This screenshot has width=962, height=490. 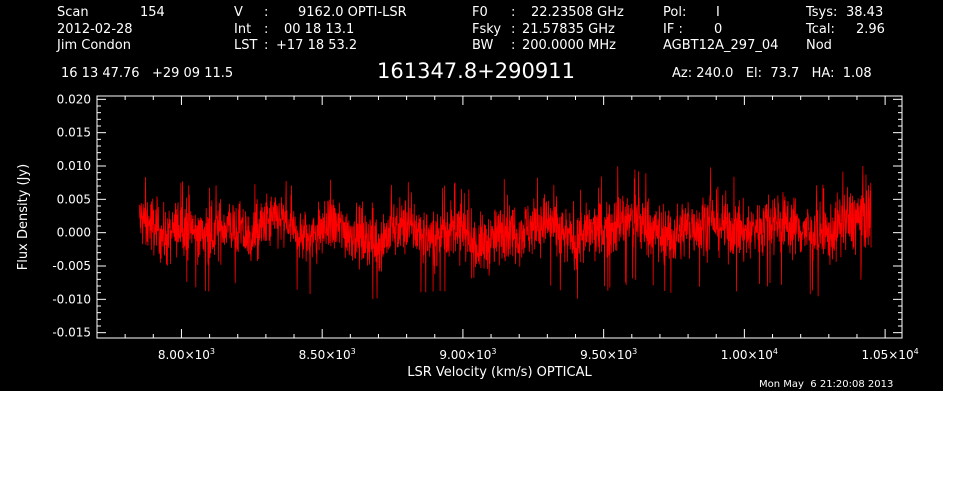 What do you see at coordinates (147, 73) in the screenshot?
I see `source-coordinates: 16 13 47.76 +29 09 11.5` at bounding box center [147, 73].